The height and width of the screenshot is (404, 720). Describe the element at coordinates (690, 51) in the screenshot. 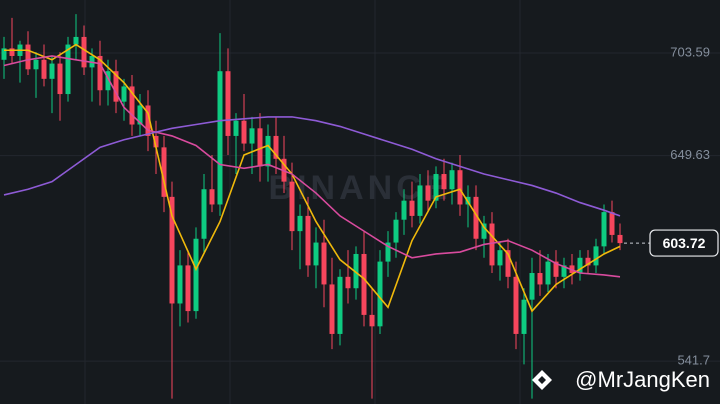

I see `y-tick-label: 703.59` at that location.